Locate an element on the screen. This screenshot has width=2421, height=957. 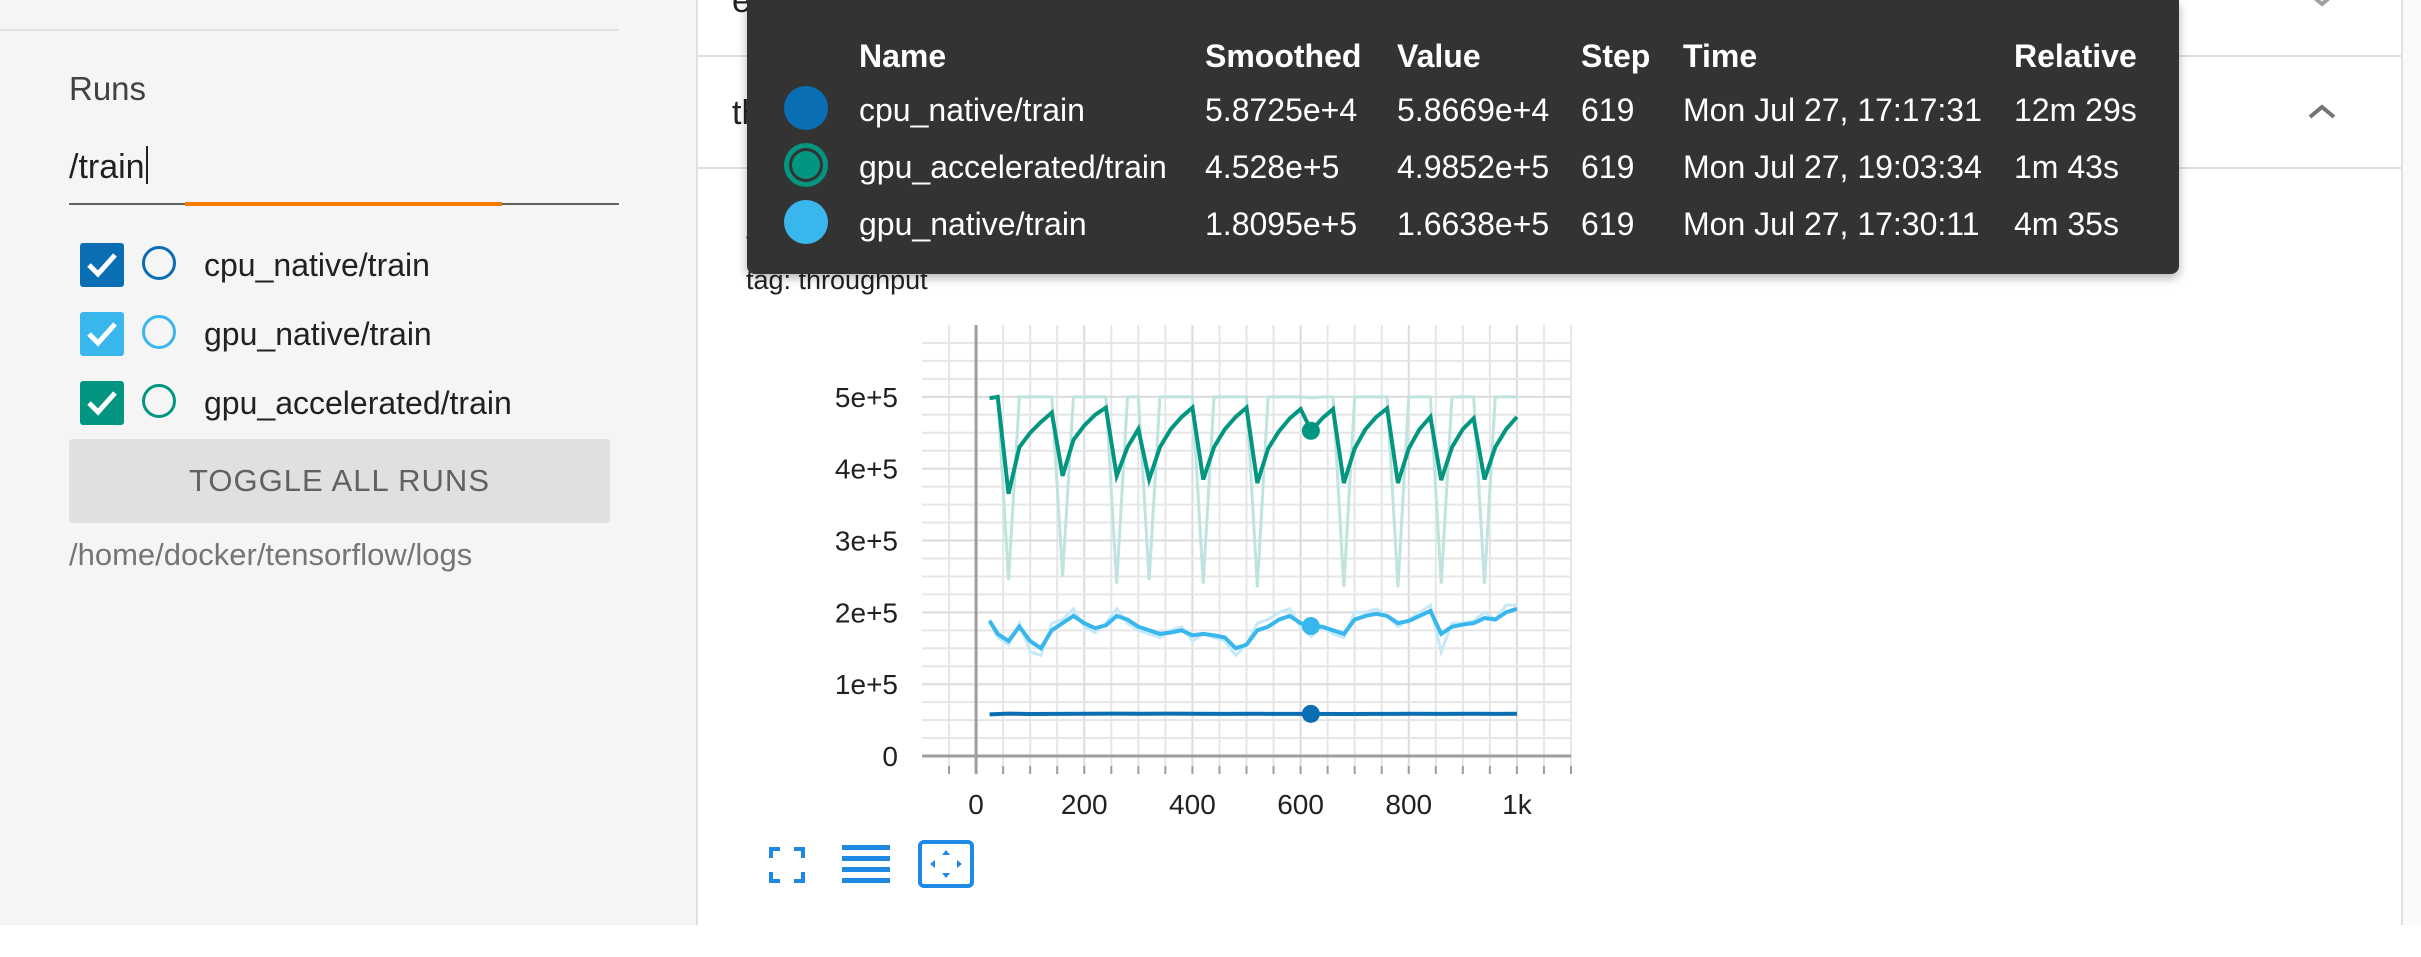
tooltip-relative: 12m 29s is located at coordinates (2075, 110).